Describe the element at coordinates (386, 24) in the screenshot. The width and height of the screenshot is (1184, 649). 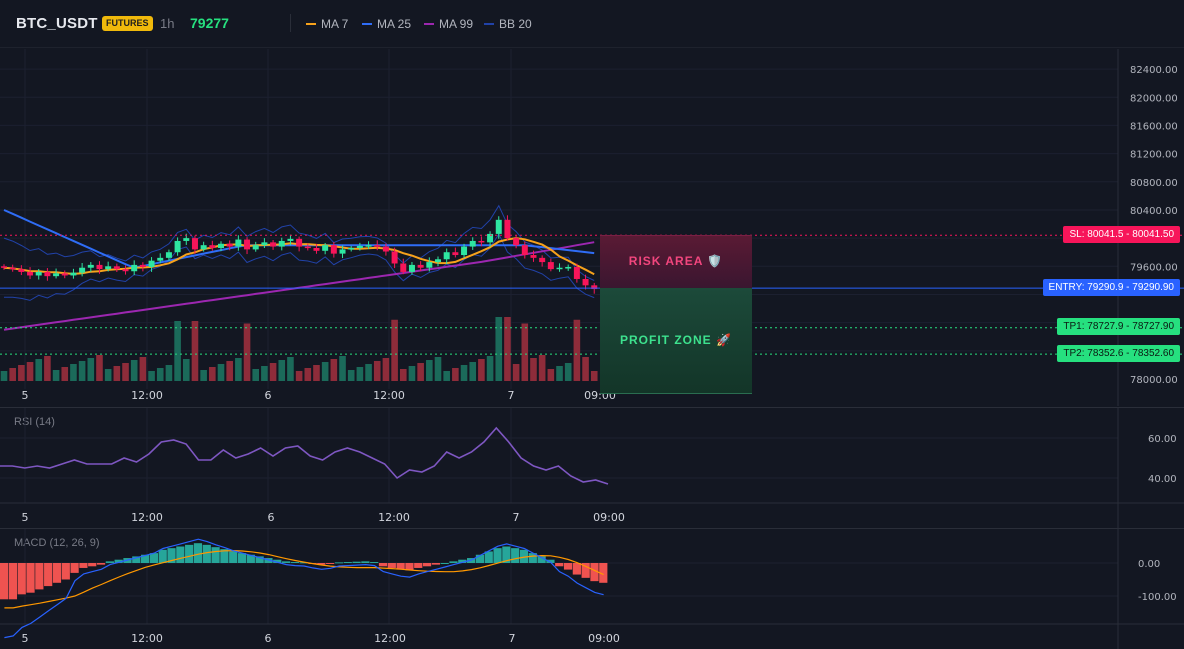
I see `legend-ma25: MA 25` at that location.